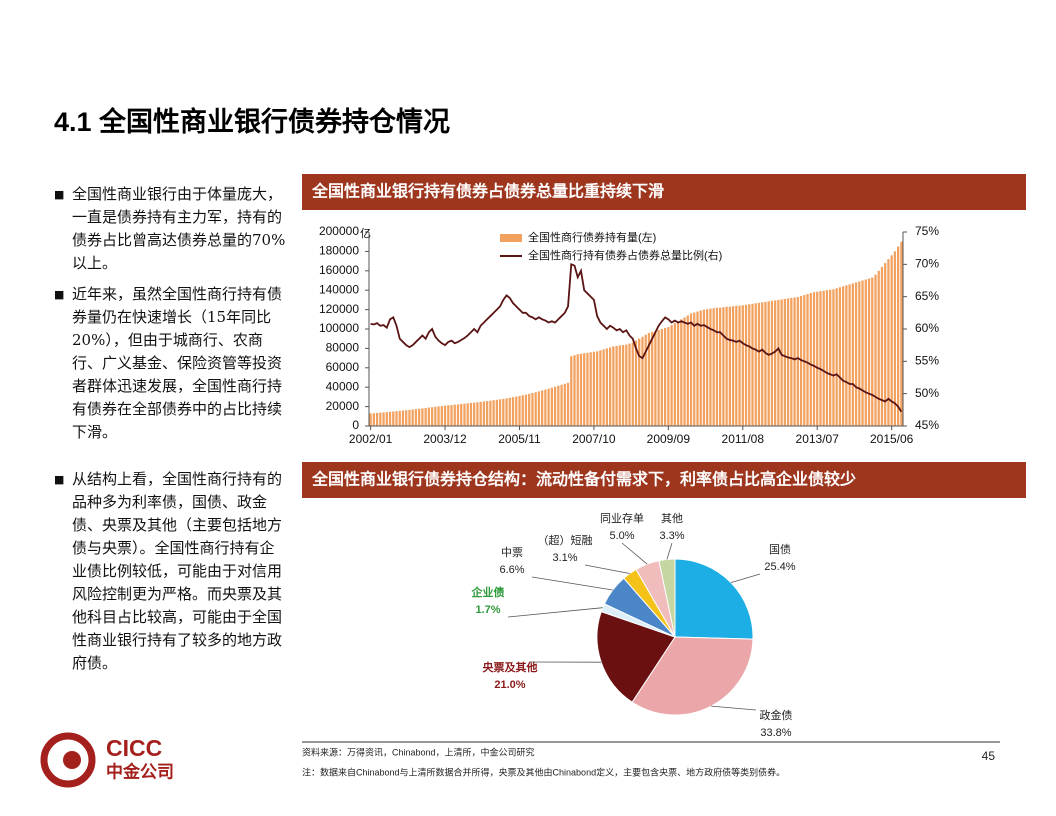  What do you see at coordinates (339, 270) in the screenshot?
I see `y-tick-label: 160000` at bounding box center [339, 270].